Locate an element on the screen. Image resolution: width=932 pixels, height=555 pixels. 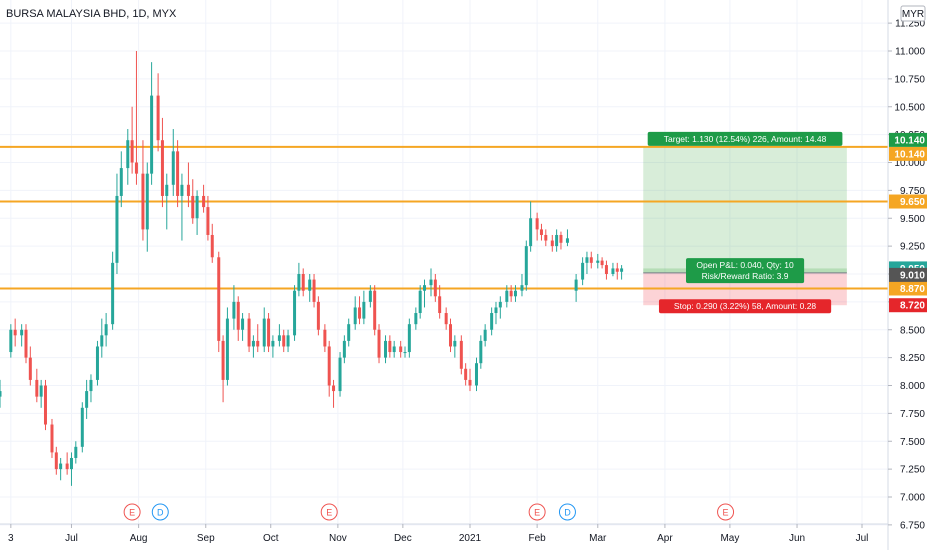
x-tick-label: Feb is located at coordinates (538, 538).